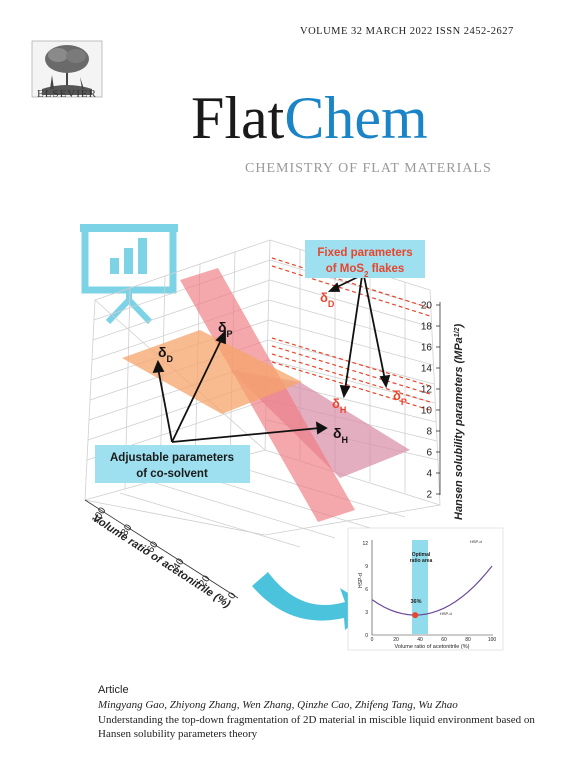 This screenshot has width=576, height=768. Describe the element at coordinates (459, 421) in the screenshot. I see `z-axis-label: Hansen solubility parameters (MPa1/2)` at that location.